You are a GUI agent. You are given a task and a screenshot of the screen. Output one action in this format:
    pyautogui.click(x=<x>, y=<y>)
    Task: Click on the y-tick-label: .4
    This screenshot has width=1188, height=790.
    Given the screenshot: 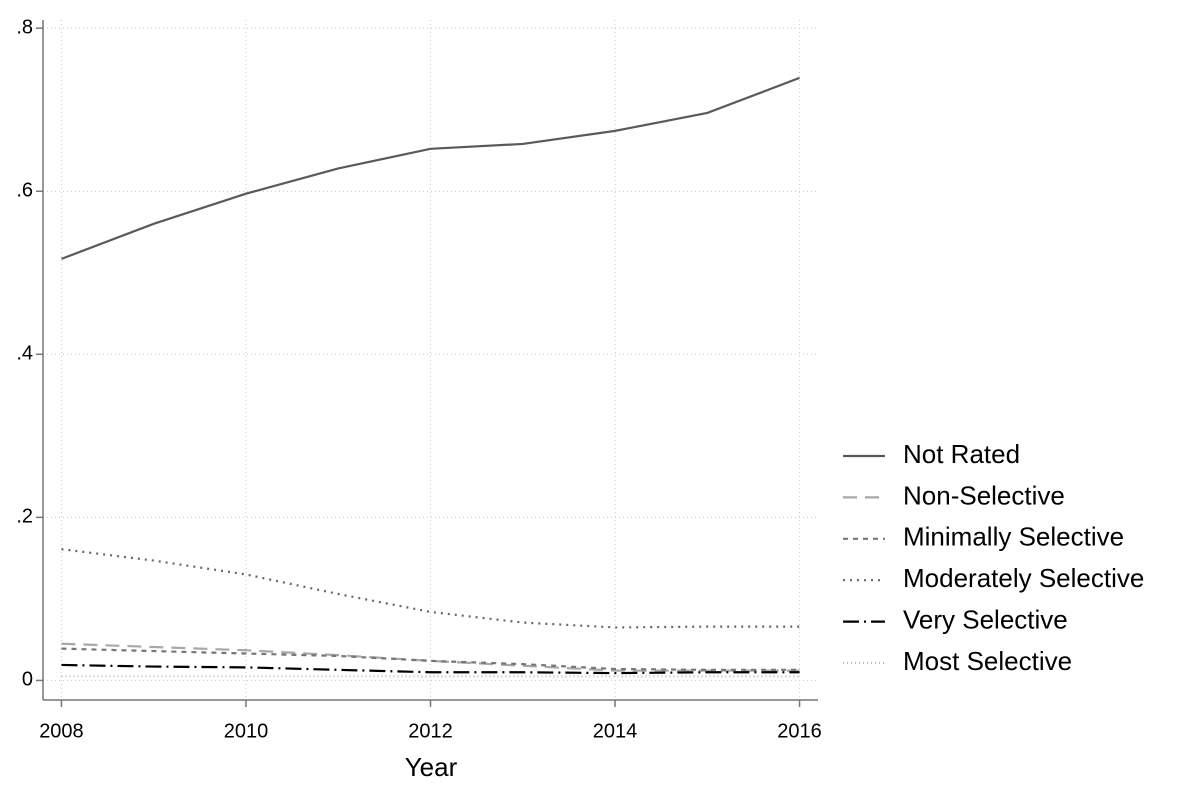 What is the action you would take?
    pyautogui.click(x=24, y=354)
    